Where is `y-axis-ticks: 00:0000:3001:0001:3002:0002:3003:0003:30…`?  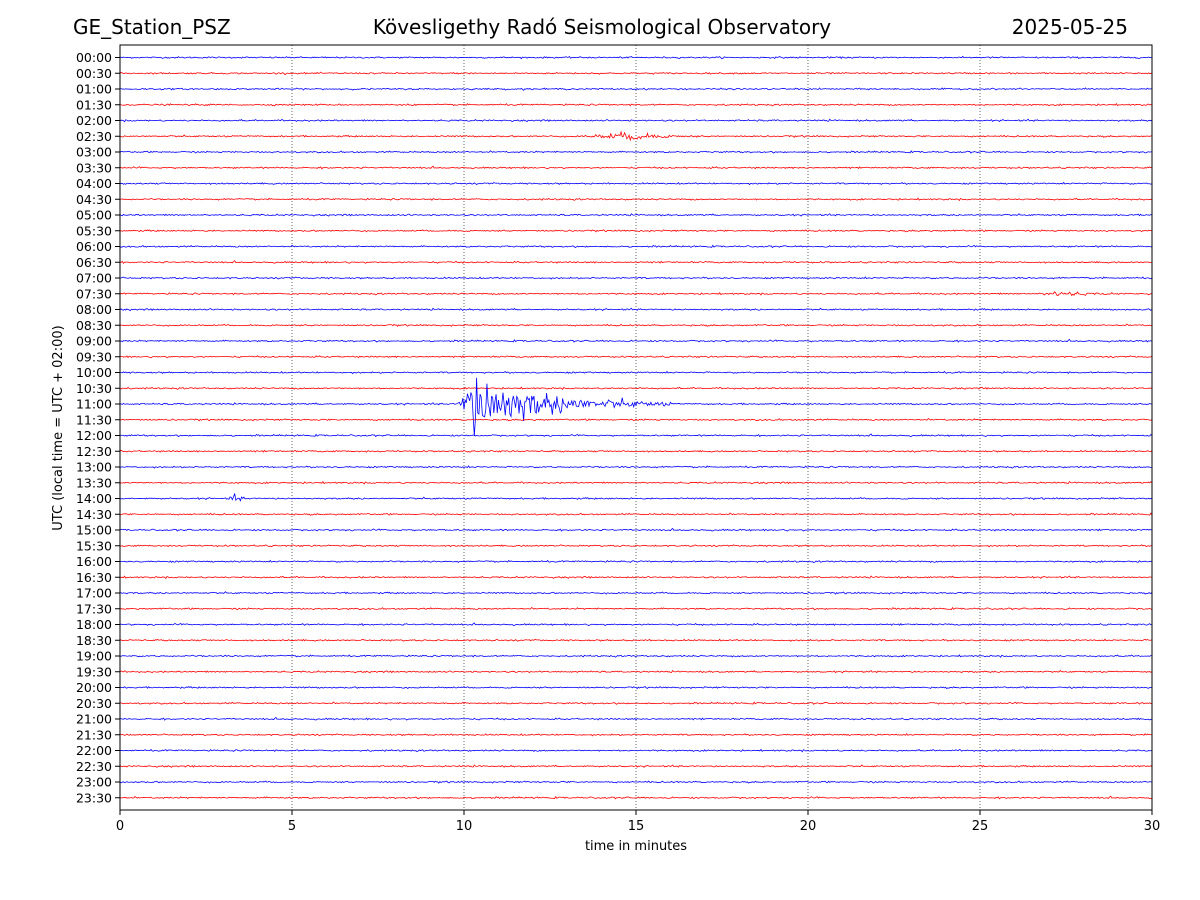 y-axis-ticks: 00:0000:3001:0001:3002:0002:3003:0003:30… is located at coordinates (98, 427).